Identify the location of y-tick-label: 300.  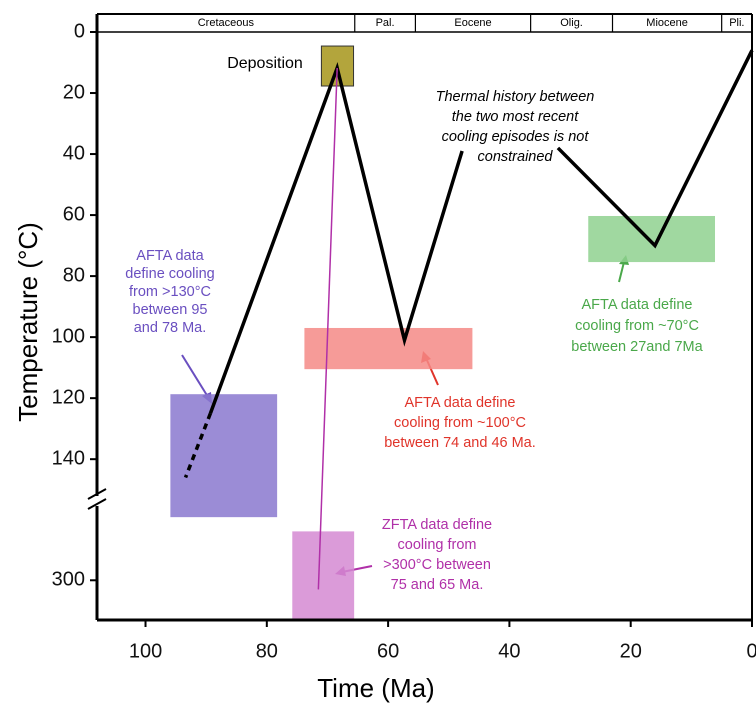
(68, 580).